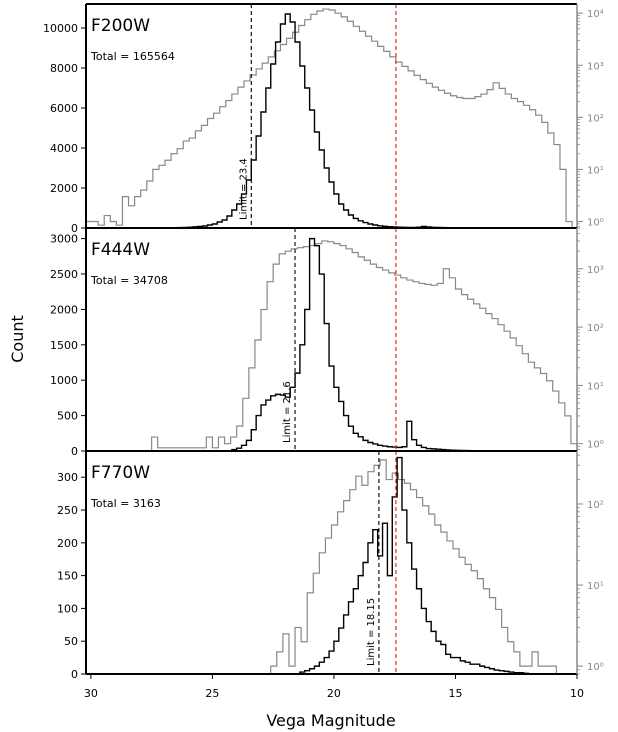  I want to click on log-tick-label-f200w: 10⁰, so click(595, 222).